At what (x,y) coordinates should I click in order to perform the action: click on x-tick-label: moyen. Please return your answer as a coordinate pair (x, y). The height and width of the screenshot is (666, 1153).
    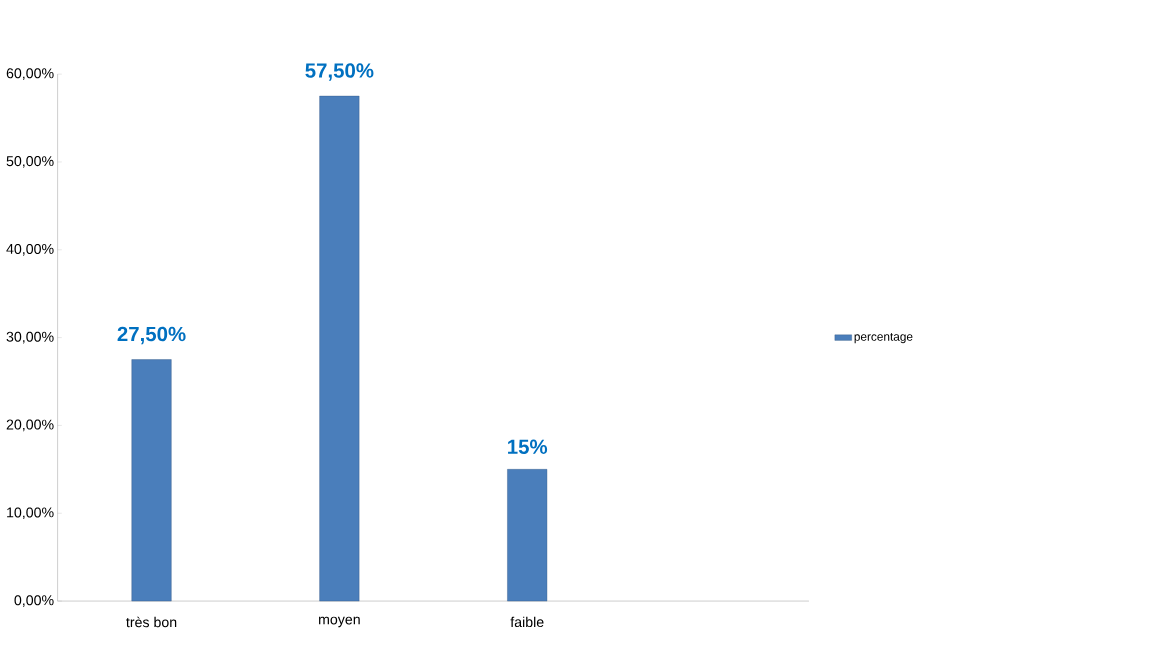
    Looking at the image, I should click on (339, 622).